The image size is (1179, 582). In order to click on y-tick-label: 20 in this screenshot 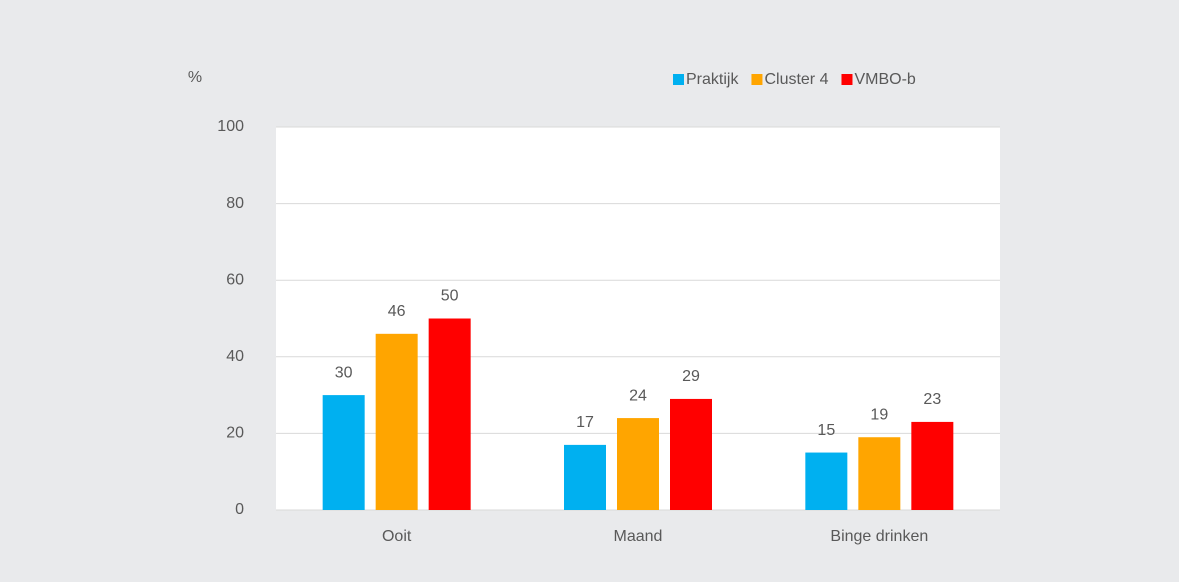, I will do `click(235, 433)`.